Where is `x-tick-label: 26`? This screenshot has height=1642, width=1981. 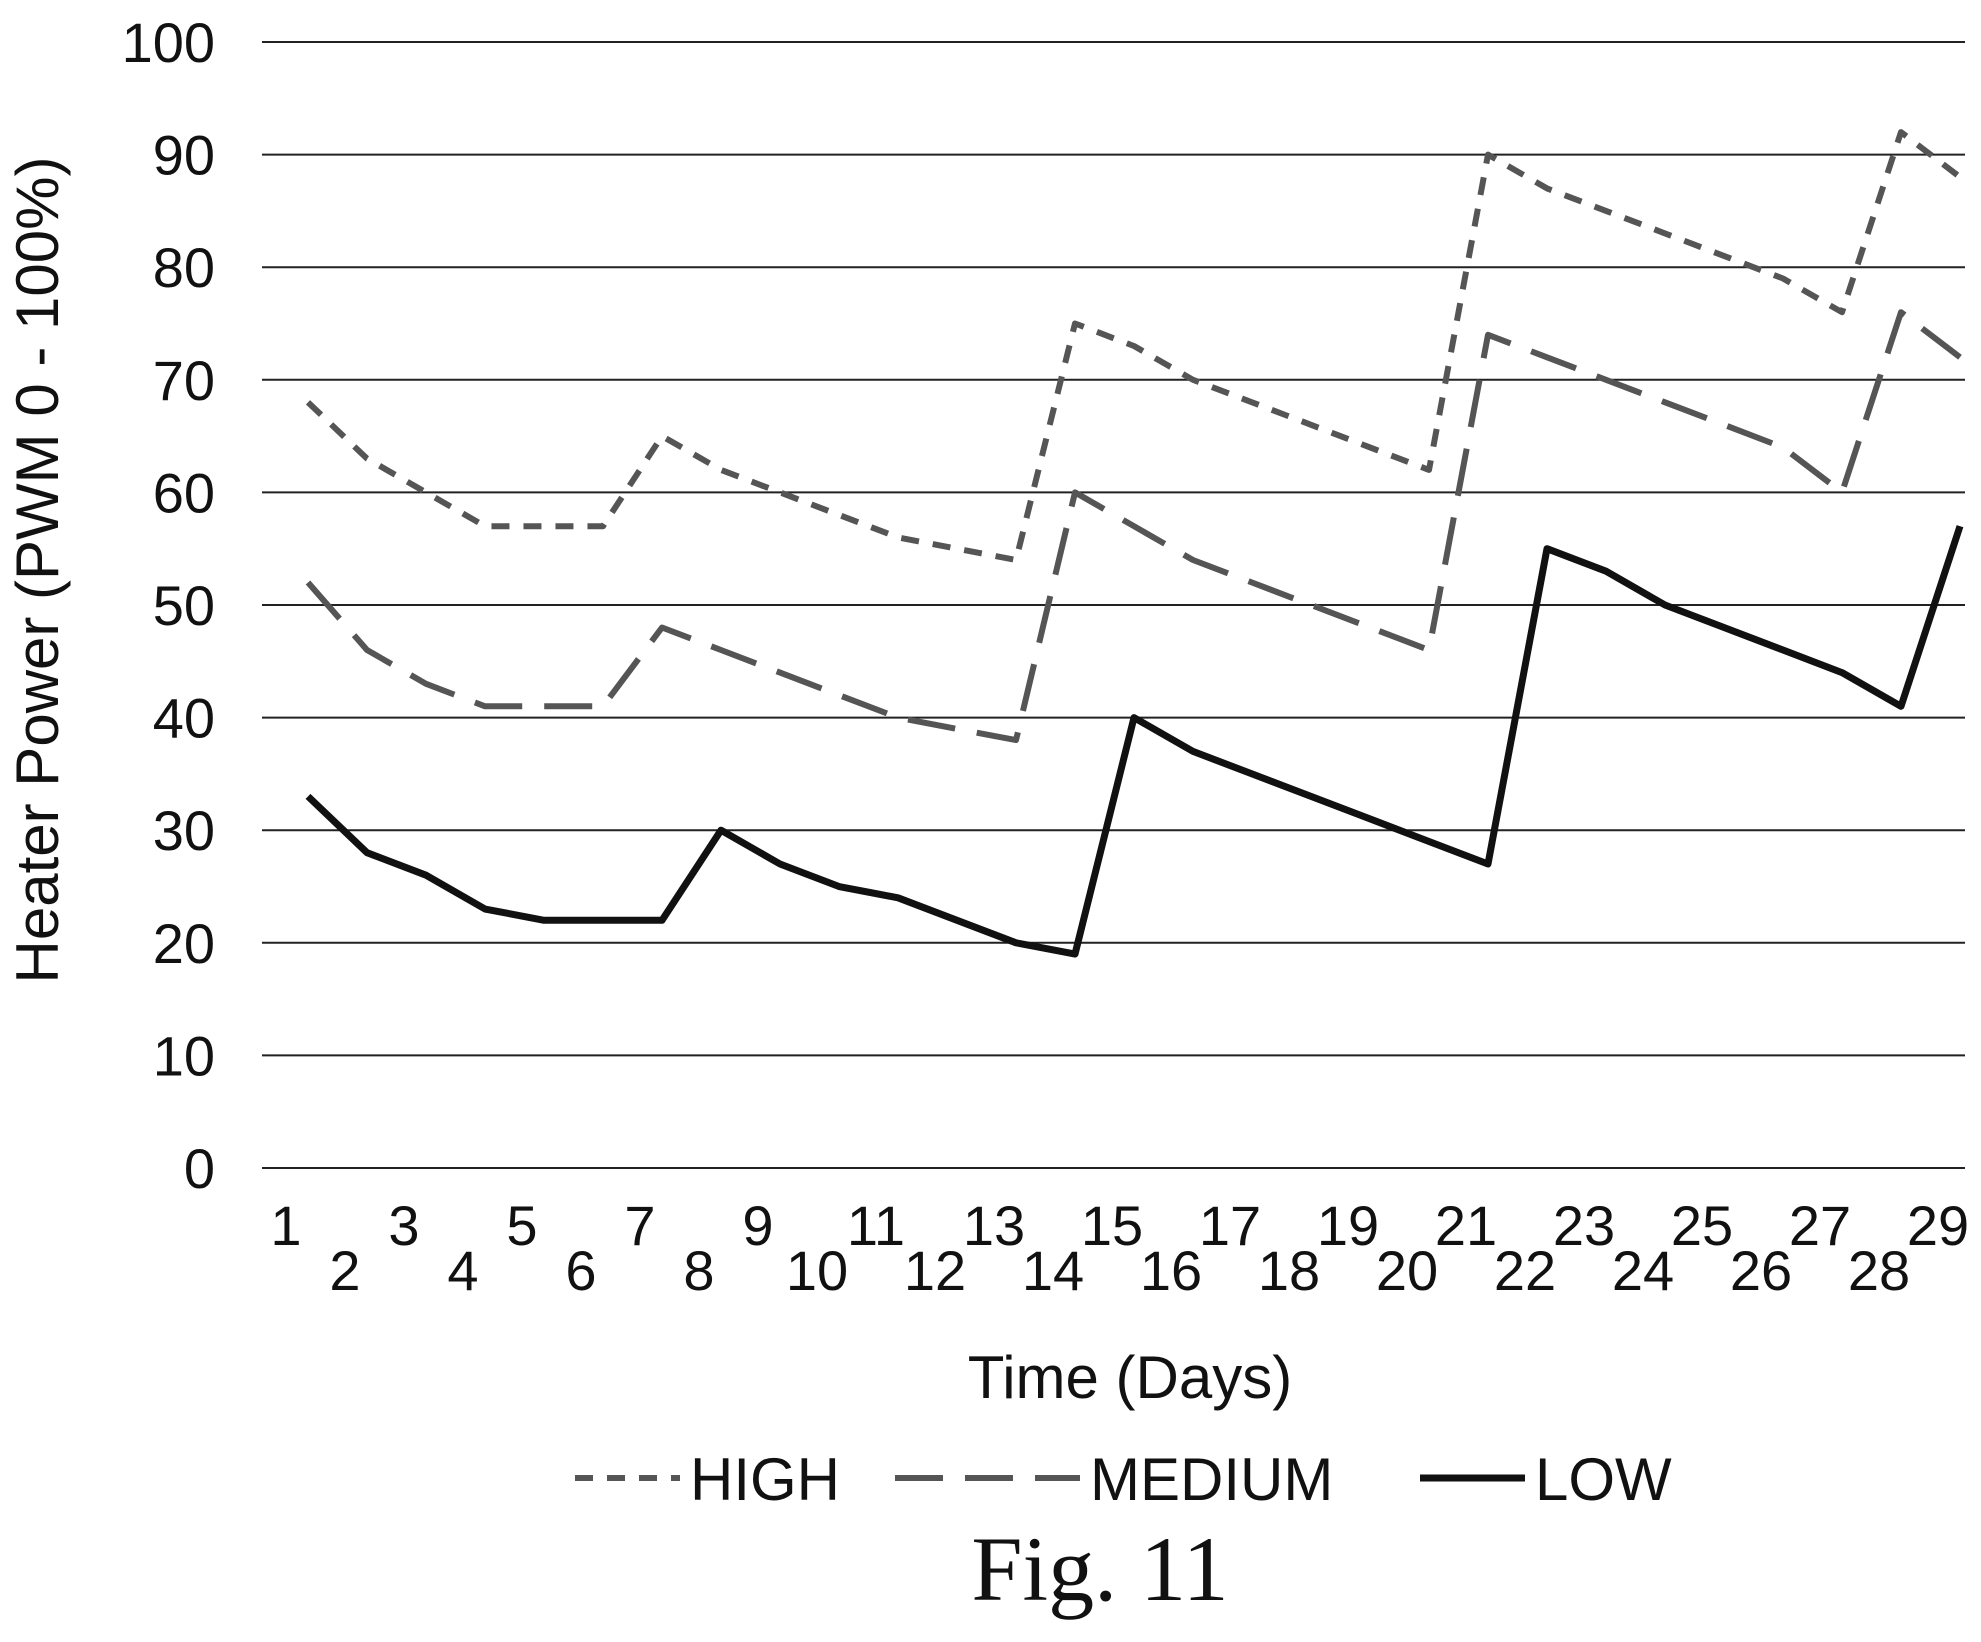 x-tick-label: 26 is located at coordinates (1761, 1270).